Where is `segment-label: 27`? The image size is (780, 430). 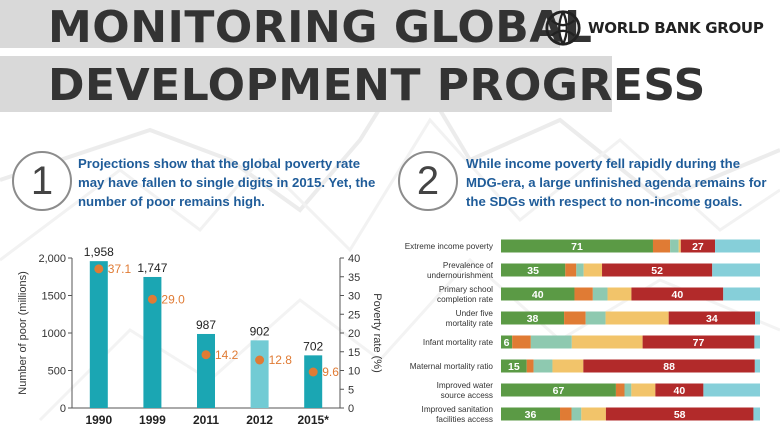 segment-label: 27 is located at coordinates (698, 247).